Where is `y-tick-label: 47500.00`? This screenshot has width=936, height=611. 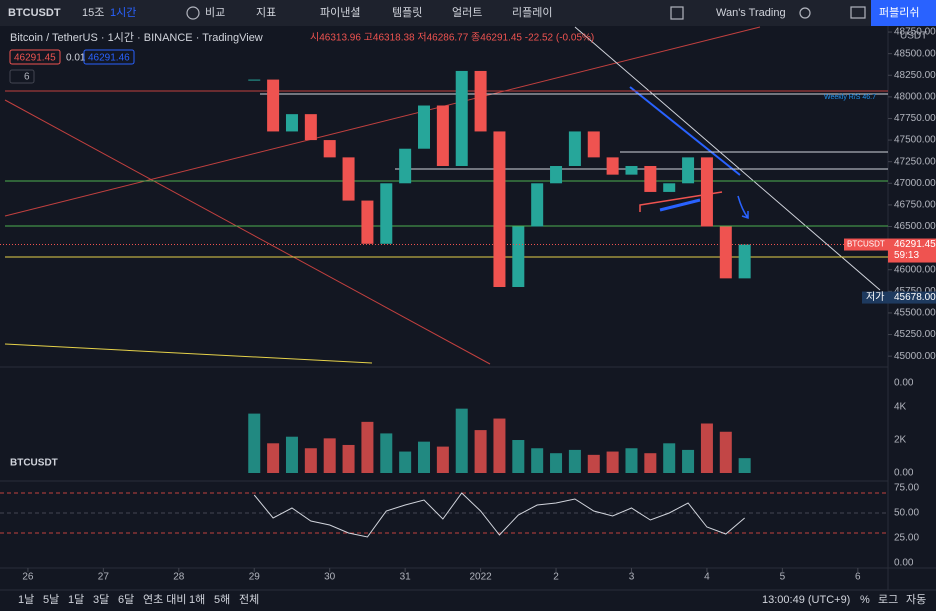 y-tick-label: 47500.00 is located at coordinates (915, 140).